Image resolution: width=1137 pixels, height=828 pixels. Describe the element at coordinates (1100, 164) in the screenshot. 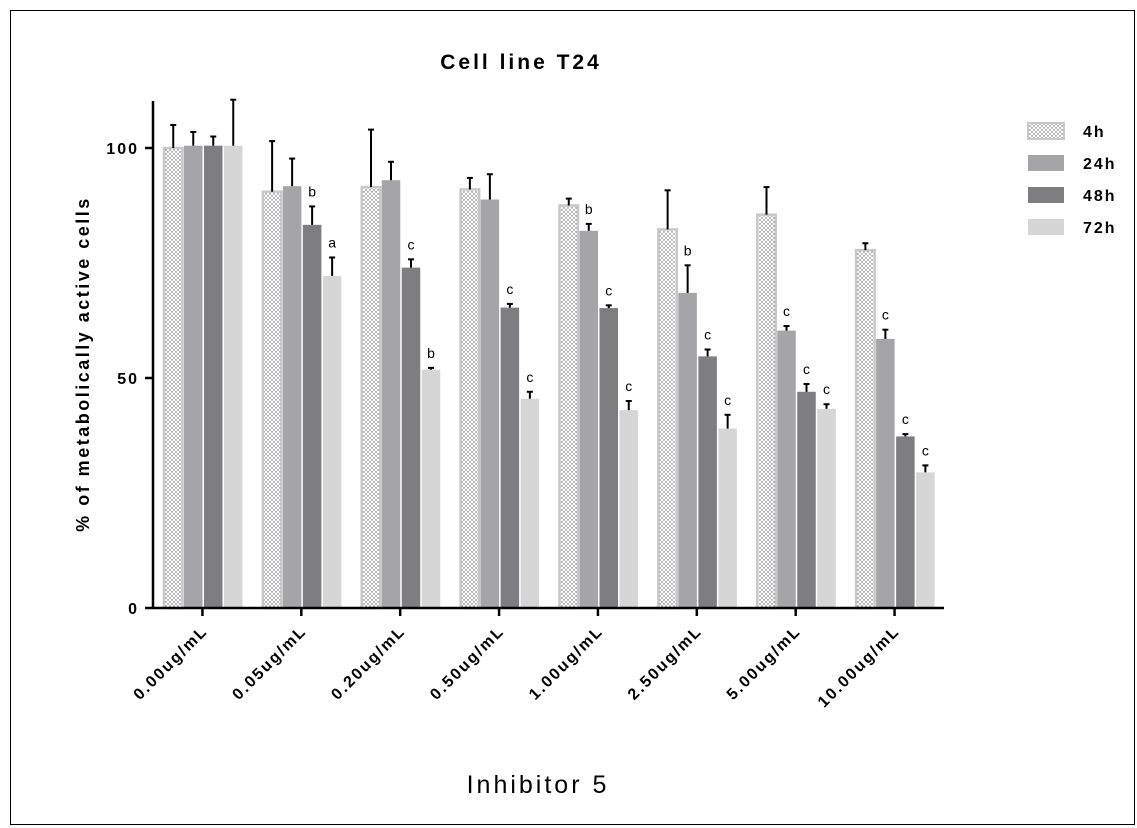

I see `legend-label: 24h` at that location.